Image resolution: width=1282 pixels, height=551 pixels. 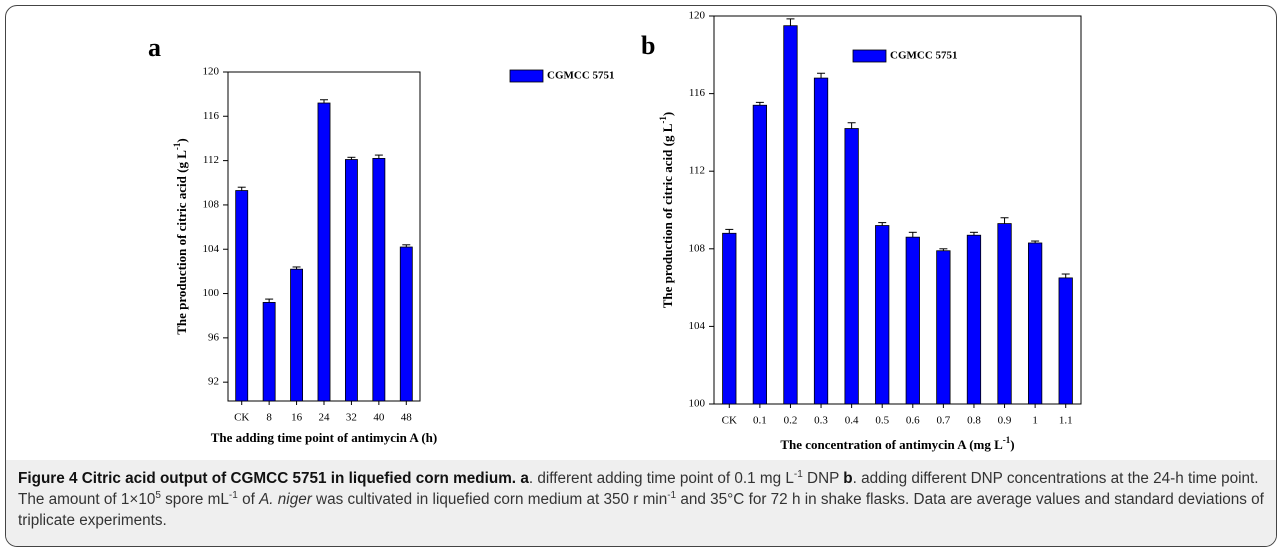 I want to click on x-tick-label: 32, so click(x=351, y=418).